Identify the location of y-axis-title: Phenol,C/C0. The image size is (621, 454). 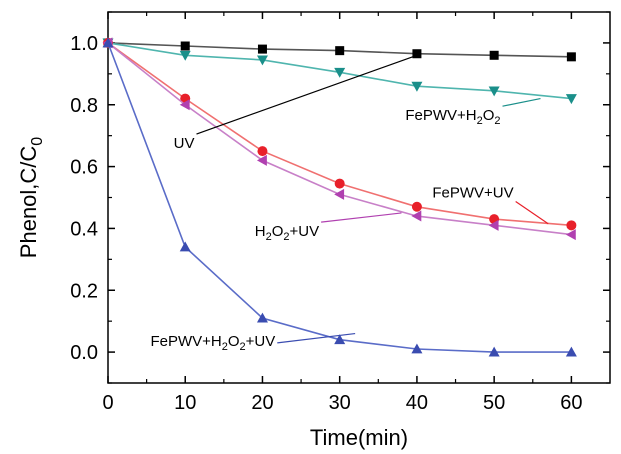
(31, 198).